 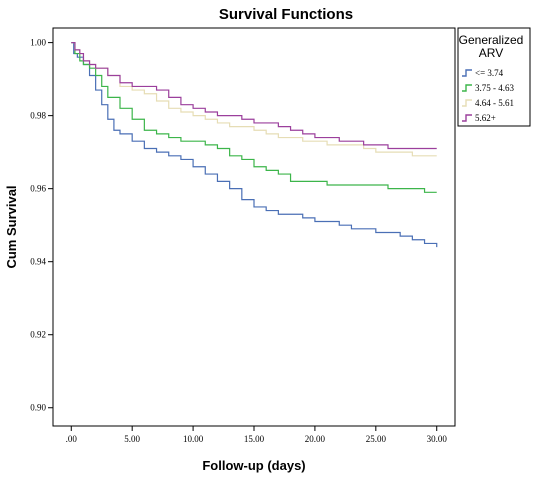 I want to click on legend-title-line-1: Generalized, so click(x=491, y=40).